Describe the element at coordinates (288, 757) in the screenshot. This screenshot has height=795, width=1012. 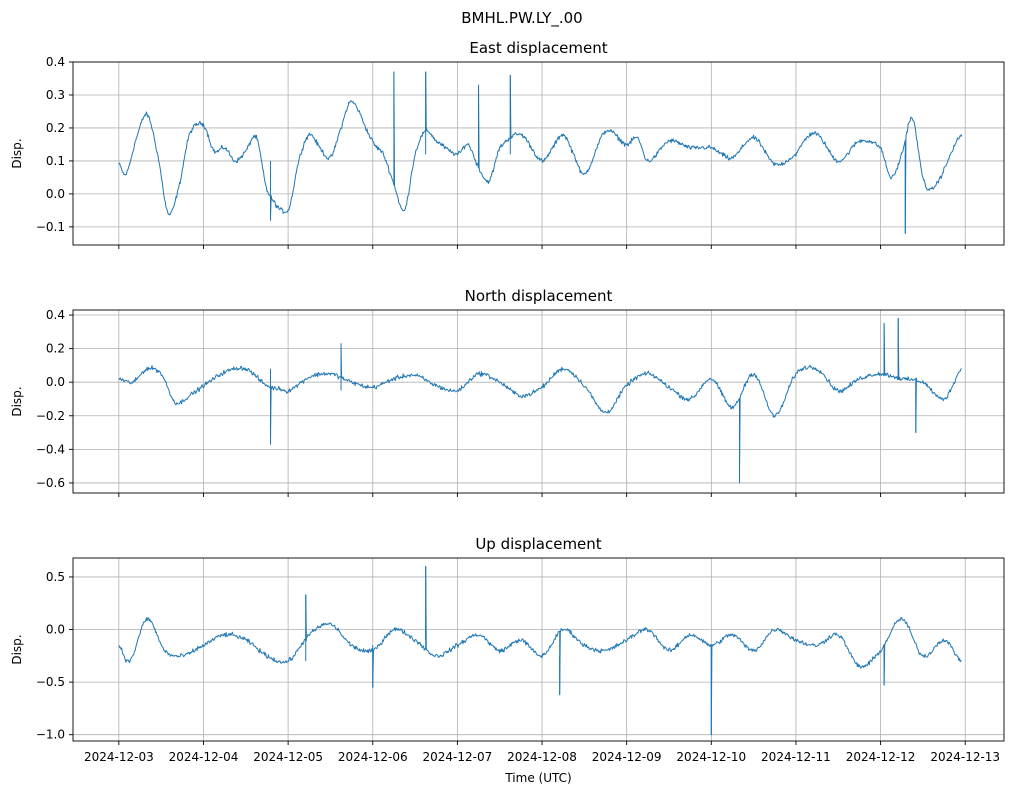
I see `x-tick-label: 2024-12-05` at that location.